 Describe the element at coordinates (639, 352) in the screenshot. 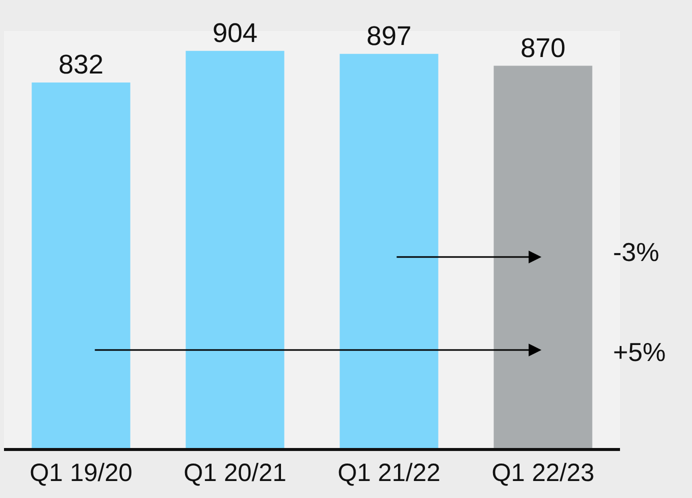

I see `annotation: +5%` at that location.